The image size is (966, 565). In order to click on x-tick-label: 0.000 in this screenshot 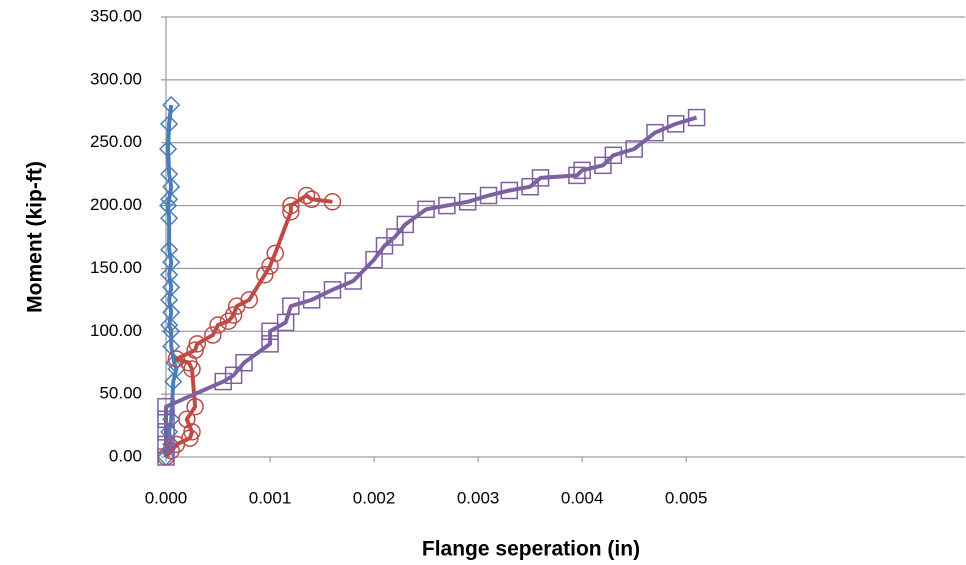, I will do `click(166, 497)`.